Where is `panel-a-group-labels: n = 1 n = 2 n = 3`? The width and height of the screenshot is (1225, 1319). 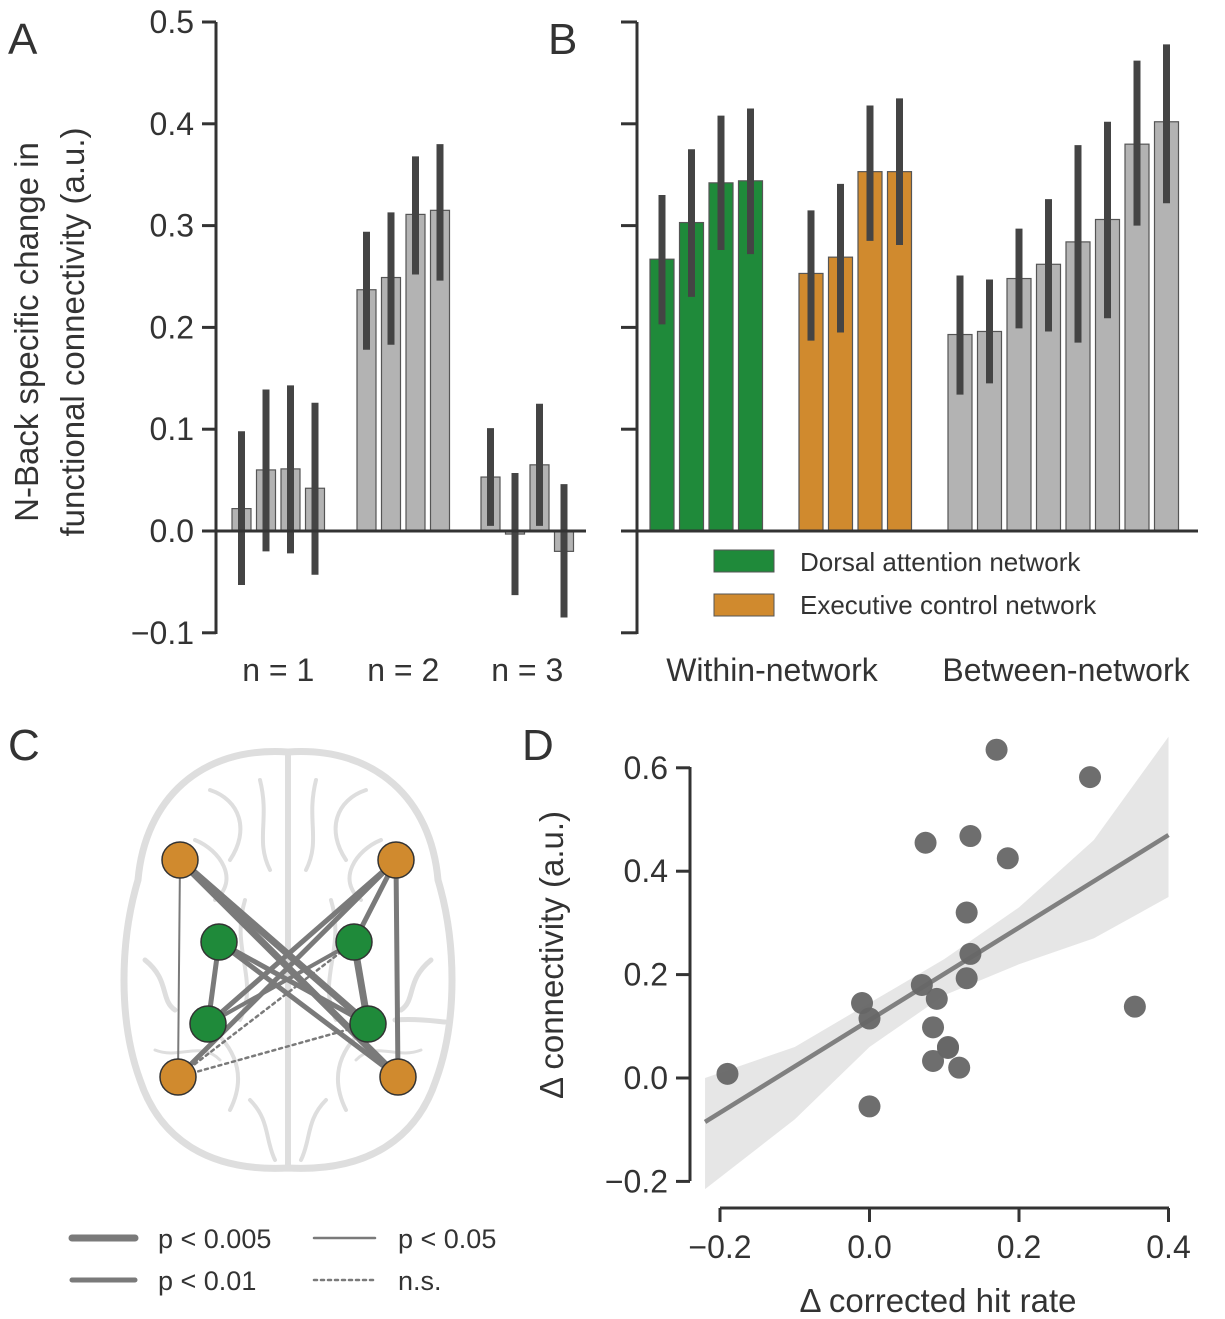
panel-a-group-labels: n = 1 n = 2 n = 3 is located at coordinates (402, 670).